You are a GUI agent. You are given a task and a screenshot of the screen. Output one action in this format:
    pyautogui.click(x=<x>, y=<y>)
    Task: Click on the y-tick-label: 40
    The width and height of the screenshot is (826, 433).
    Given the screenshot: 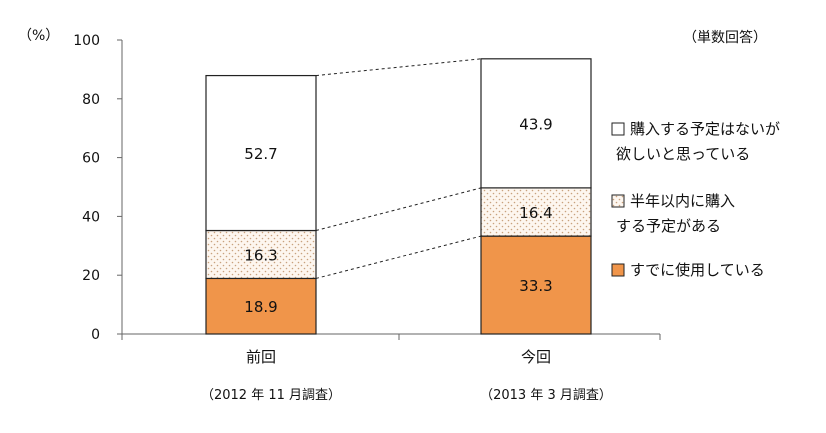 What is the action you would take?
    pyautogui.click(x=91, y=217)
    